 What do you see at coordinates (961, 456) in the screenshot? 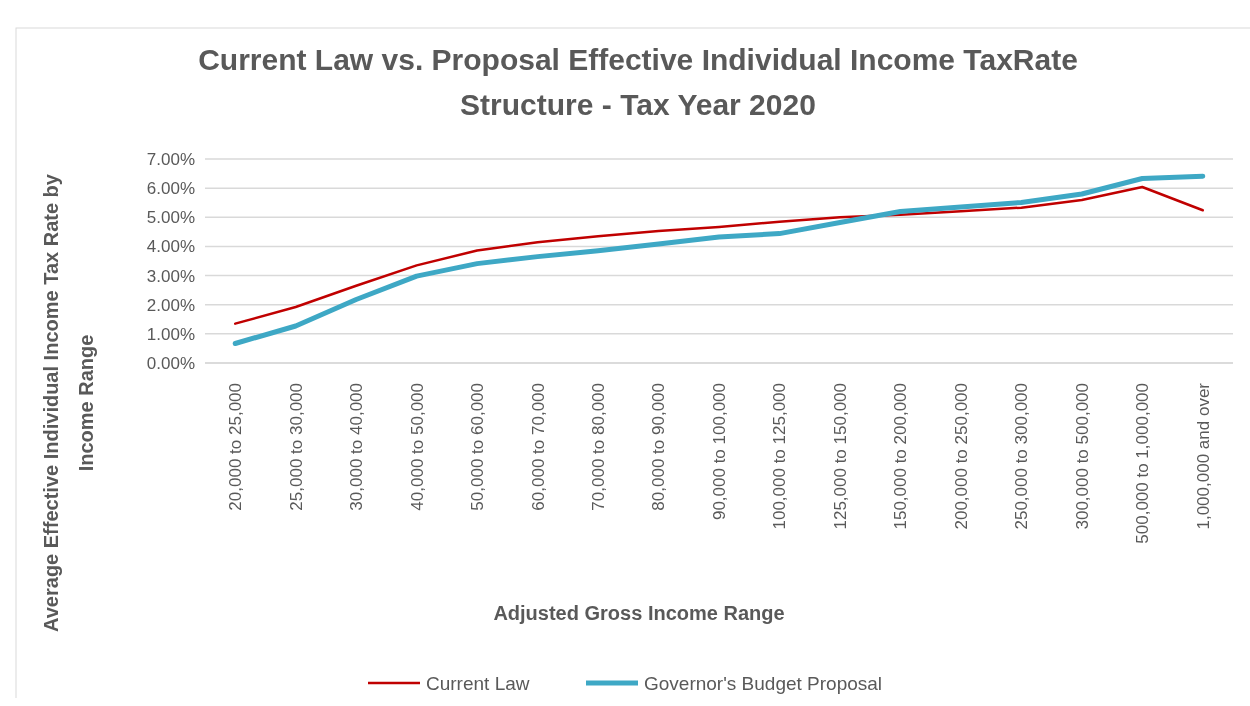
I see `x-tick-label: 200,000 to 250,000` at bounding box center [961, 456].